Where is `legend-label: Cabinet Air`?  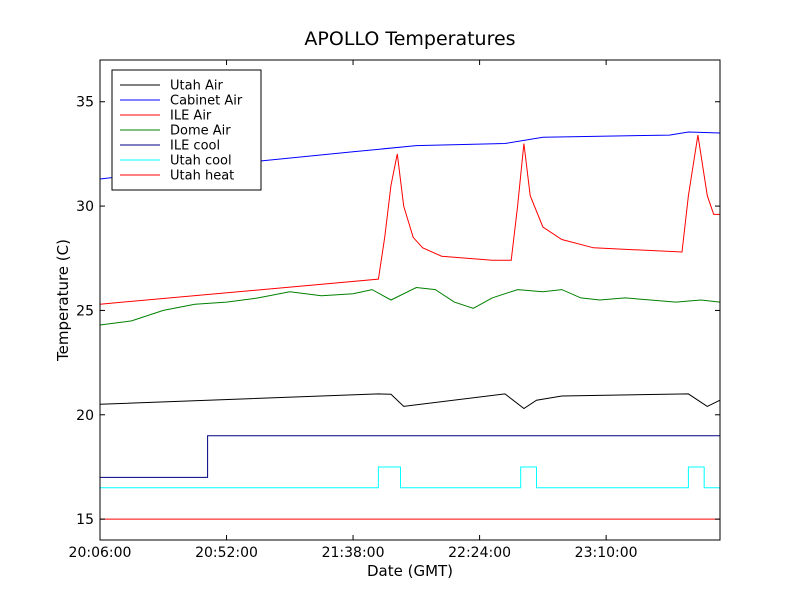
legend-label: Cabinet Air is located at coordinates (206, 101).